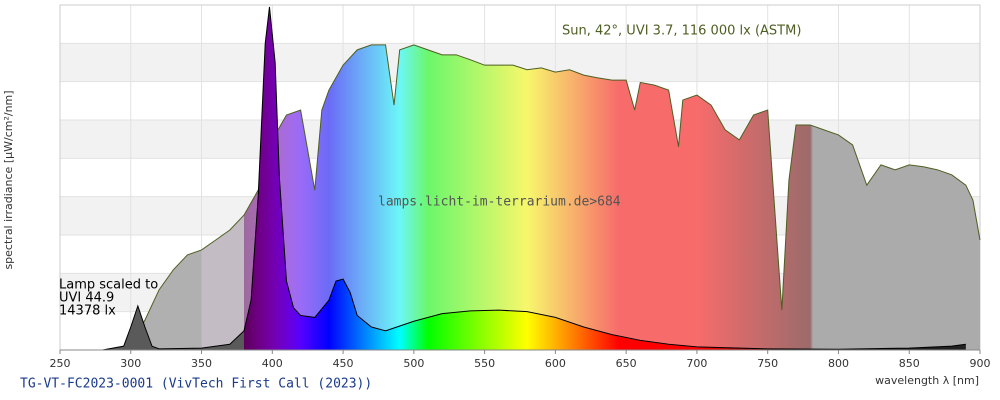 This screenshot has height=400, width=1000. I want to click on x-tick-label: 700, so click(696, 363).